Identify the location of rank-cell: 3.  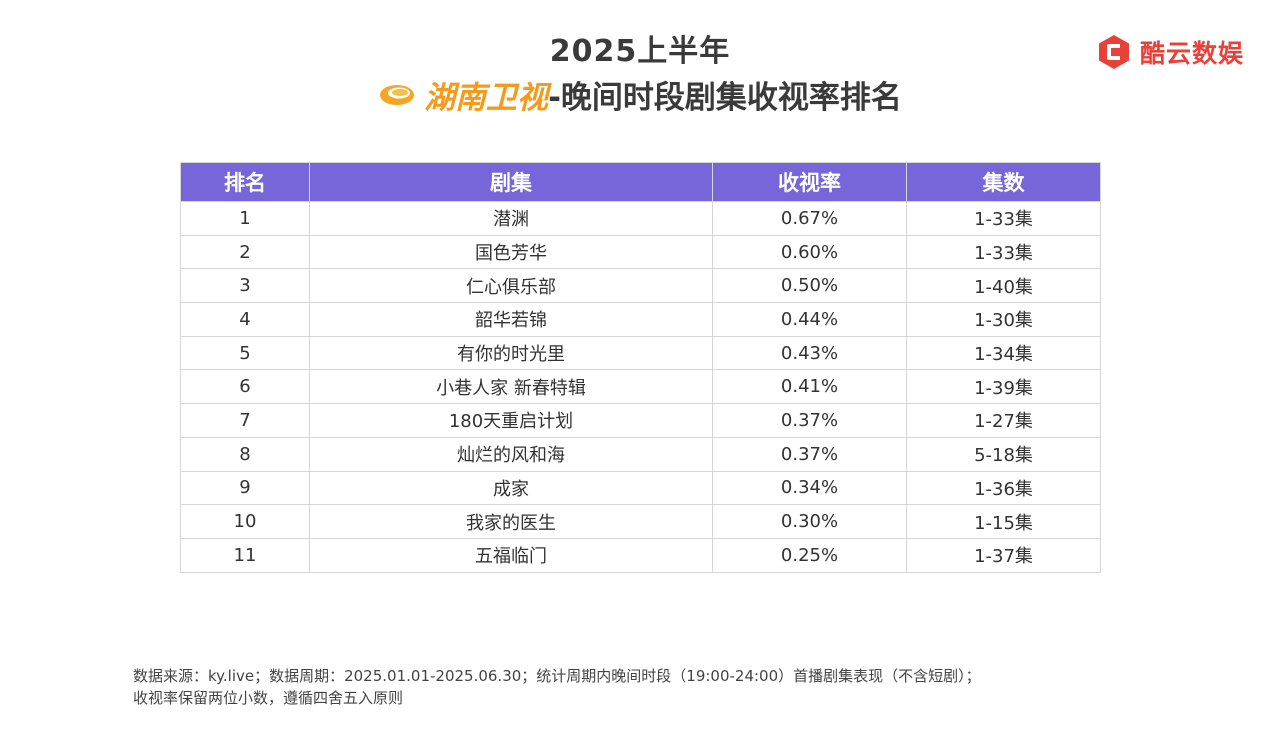
(245, 286).